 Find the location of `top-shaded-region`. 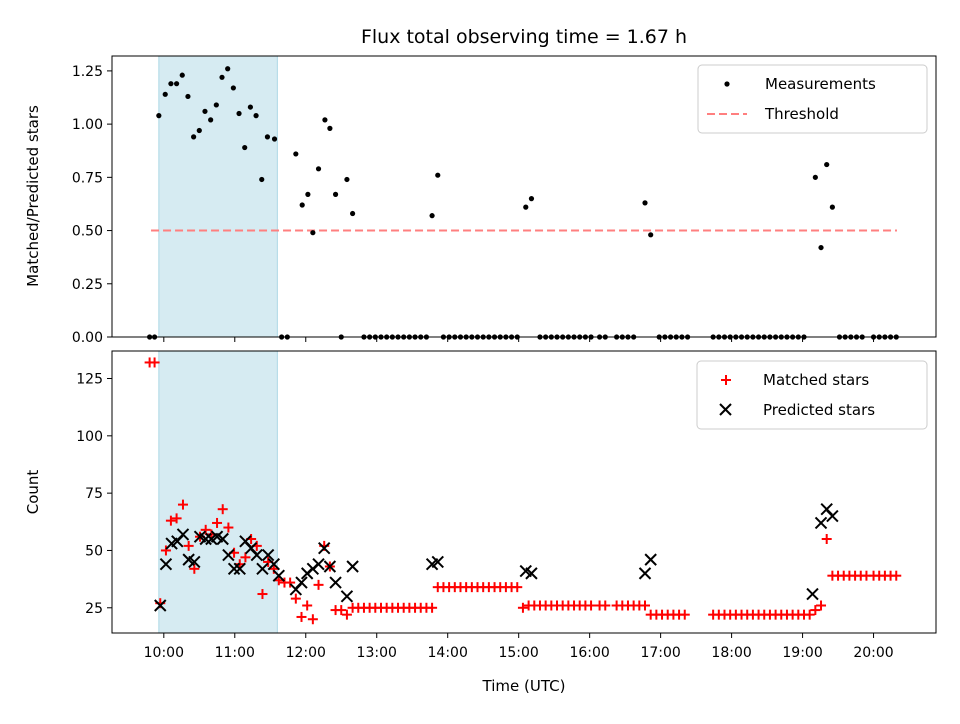

top-shaded-region is located at coordinates (218, 196).